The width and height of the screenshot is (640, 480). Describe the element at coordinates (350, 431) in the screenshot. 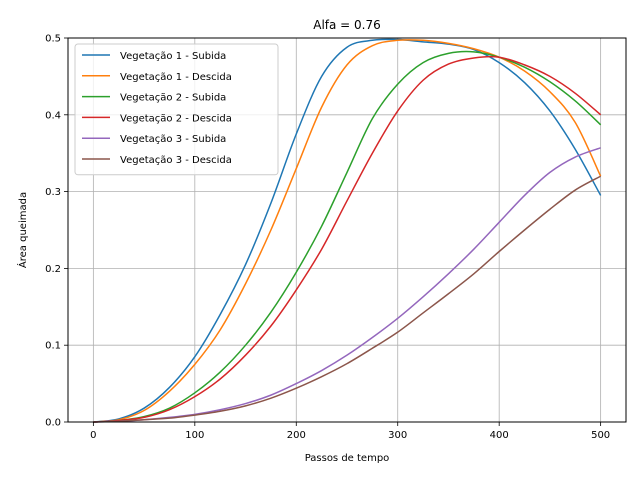

I see `x-axis-ticks: 0 100 200 300 400 500` at that location.